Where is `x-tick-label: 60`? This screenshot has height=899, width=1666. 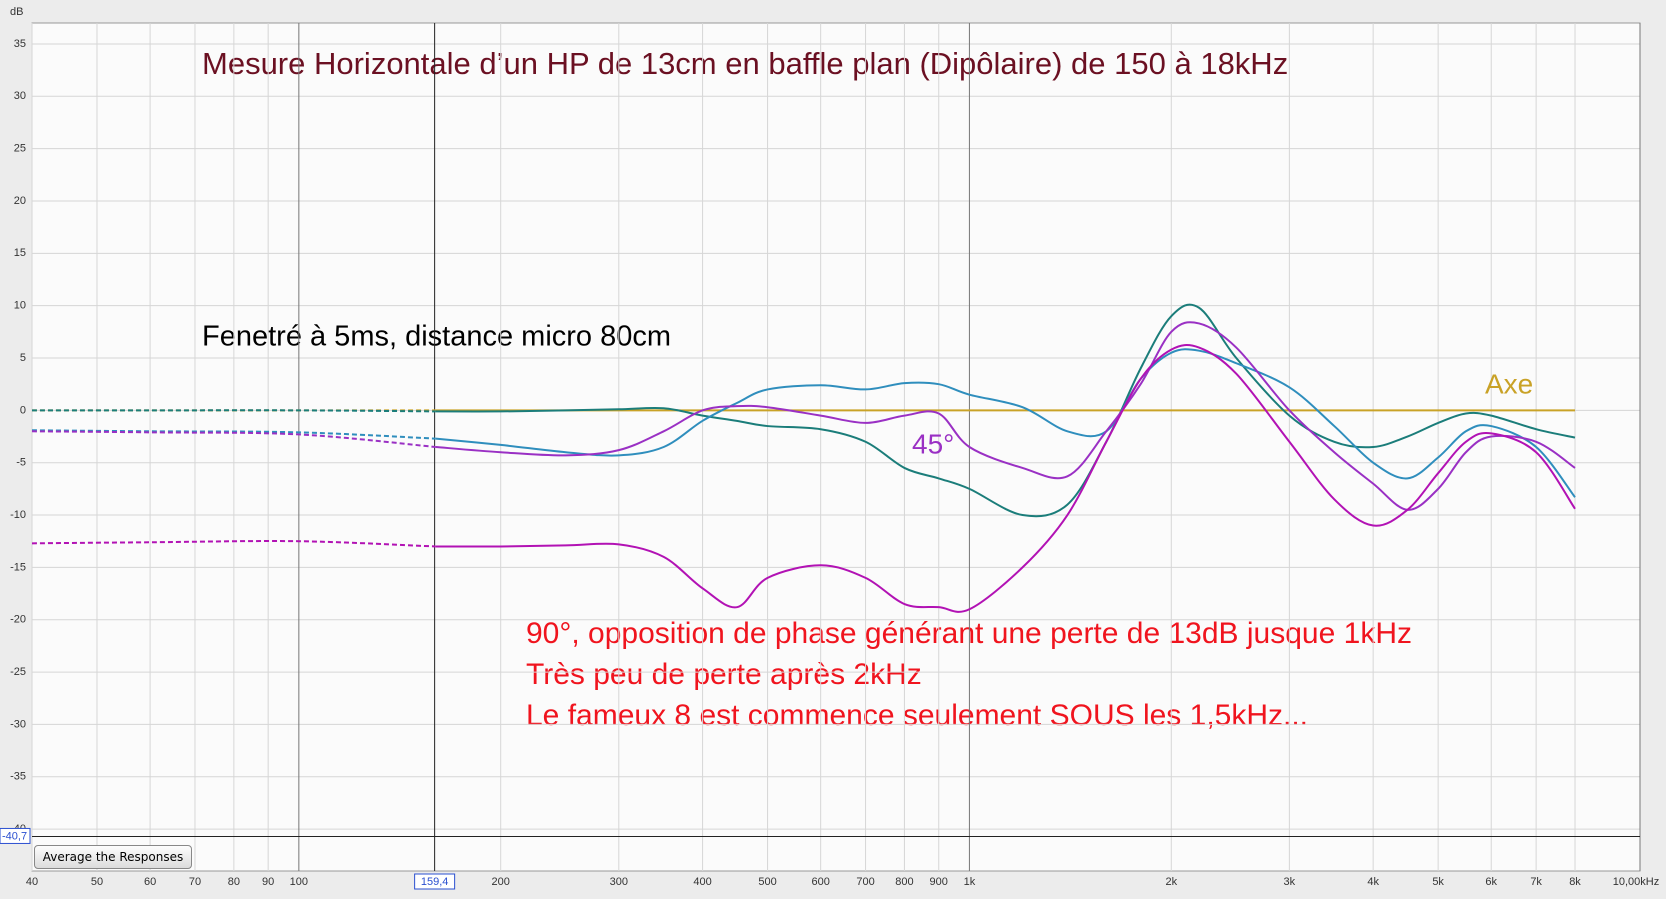
x-tick-label: 60 is located at coordinates (150, 882).